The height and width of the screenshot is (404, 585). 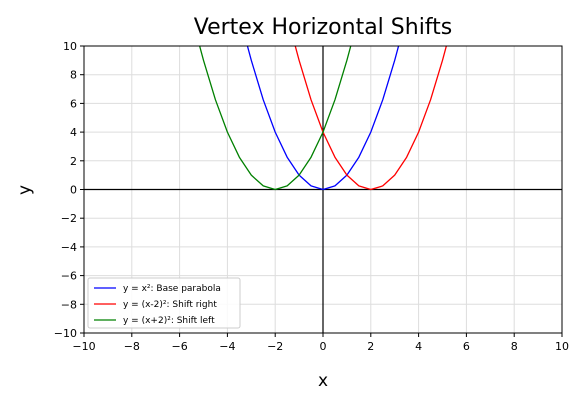 I want to click on x-tick-label: −4, so click(x=227, y=346).